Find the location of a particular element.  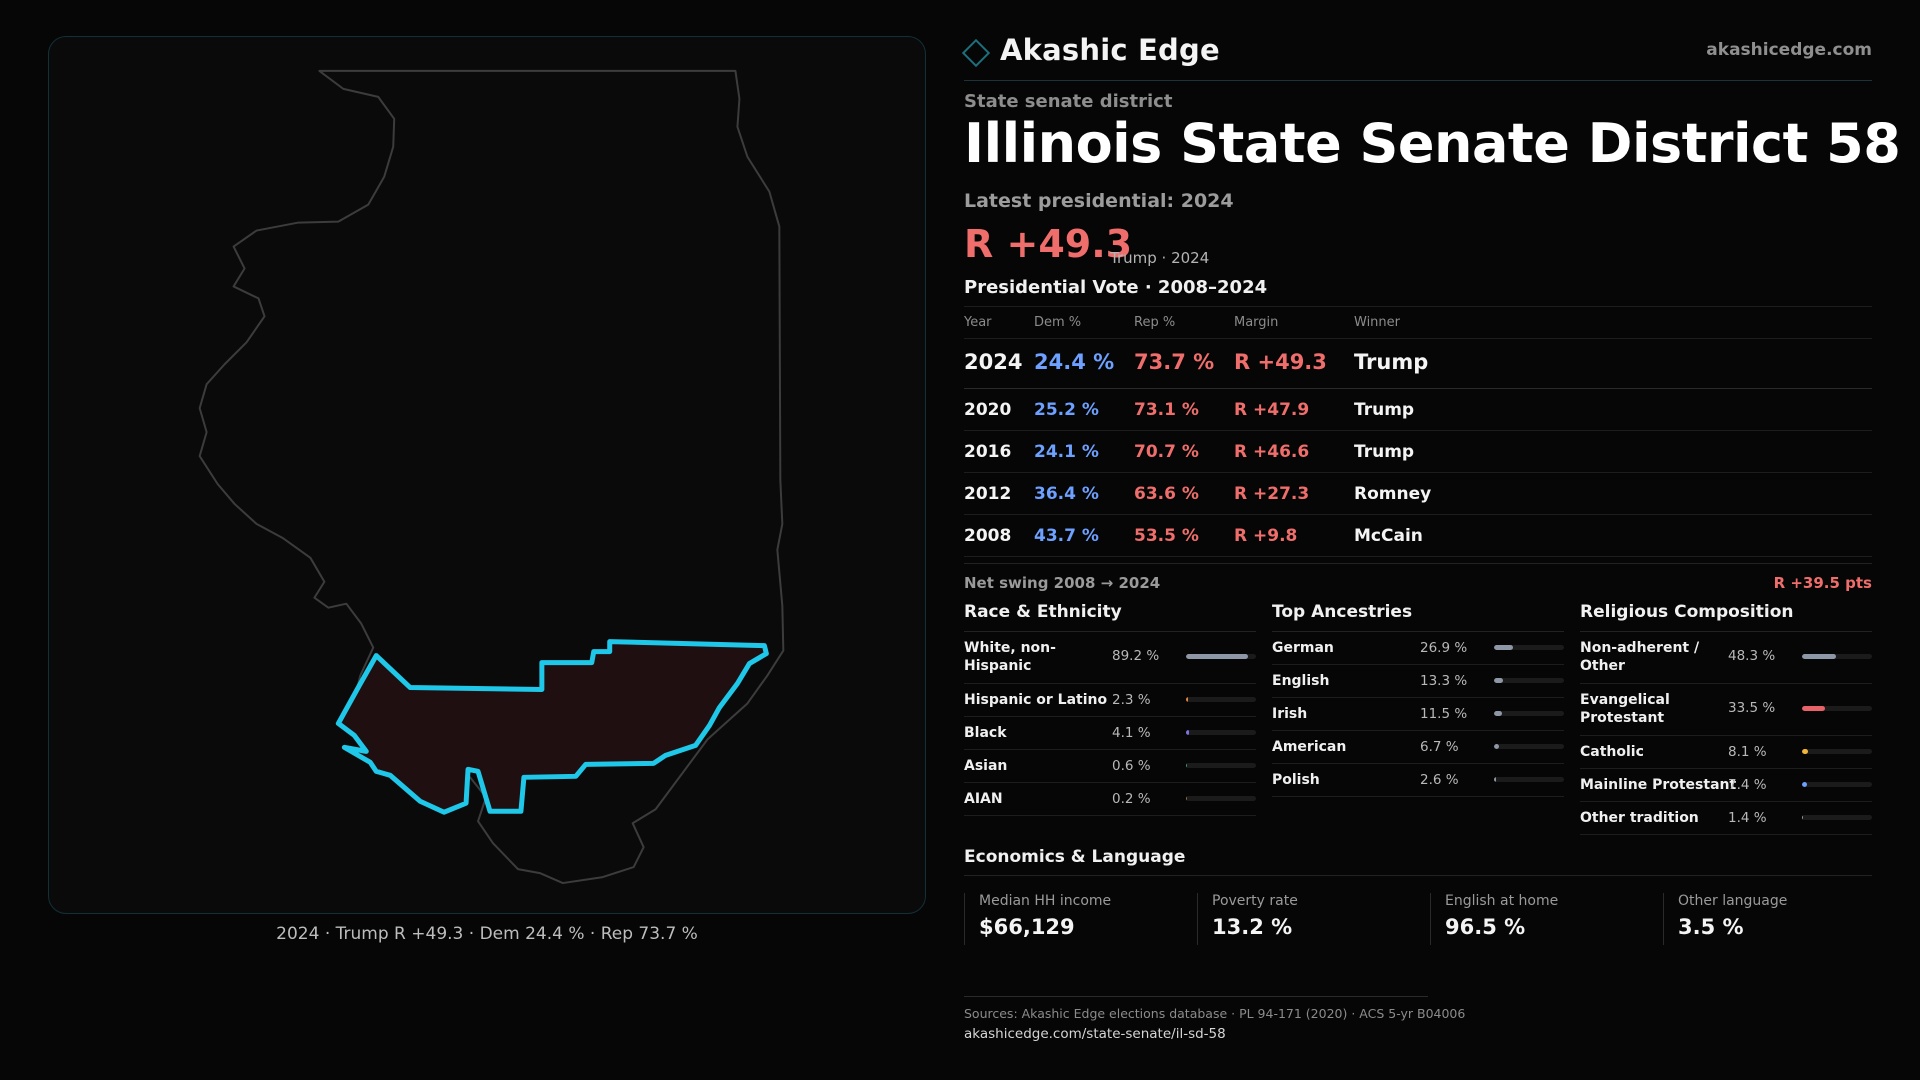

econ-value: 13.2 % is located at coordinates (1252, 927).